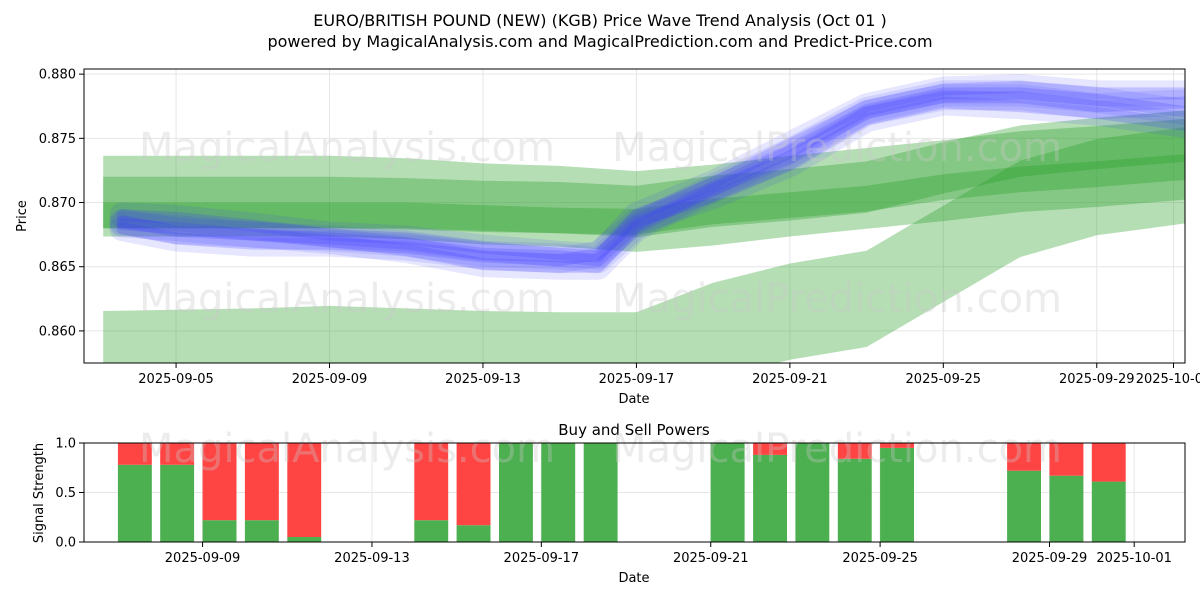 This screenshot has height=600, width=1200. I want to click on buy-sell-title: Buy and Sell Powers, so click(634, 430).